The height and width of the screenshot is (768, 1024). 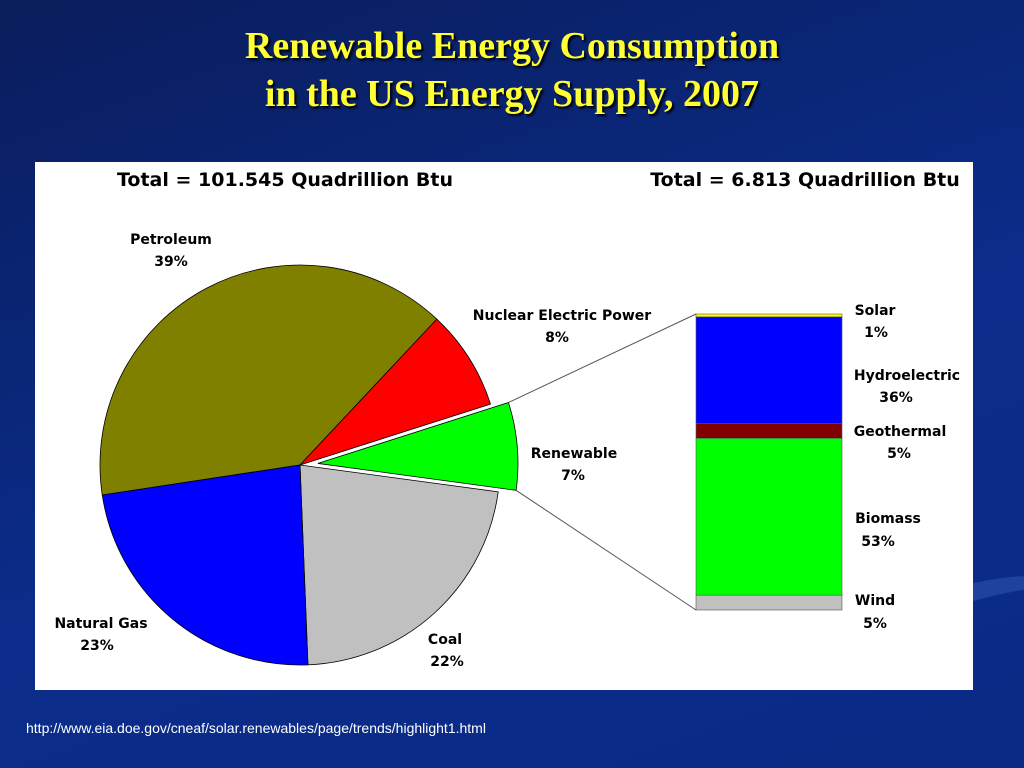 I want to click on bar-value-geothermal: 5%, so click(x=899, y=454).